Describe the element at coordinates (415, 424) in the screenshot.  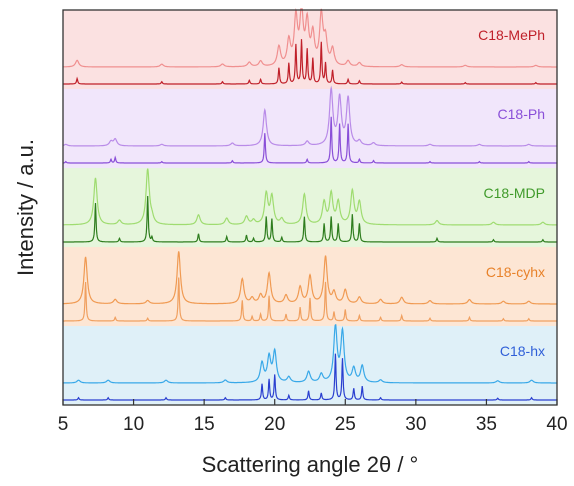
I see `x-tick-label-30: 30` at that location.